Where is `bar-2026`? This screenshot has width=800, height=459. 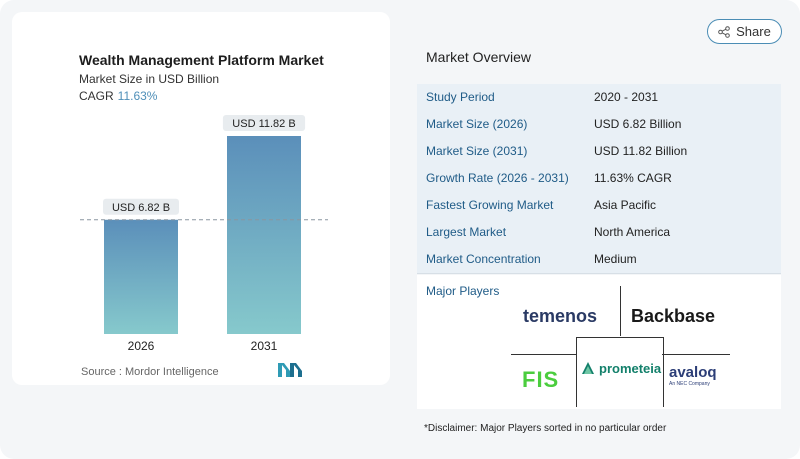
bar-2026 is located at coordinates (141, 276).